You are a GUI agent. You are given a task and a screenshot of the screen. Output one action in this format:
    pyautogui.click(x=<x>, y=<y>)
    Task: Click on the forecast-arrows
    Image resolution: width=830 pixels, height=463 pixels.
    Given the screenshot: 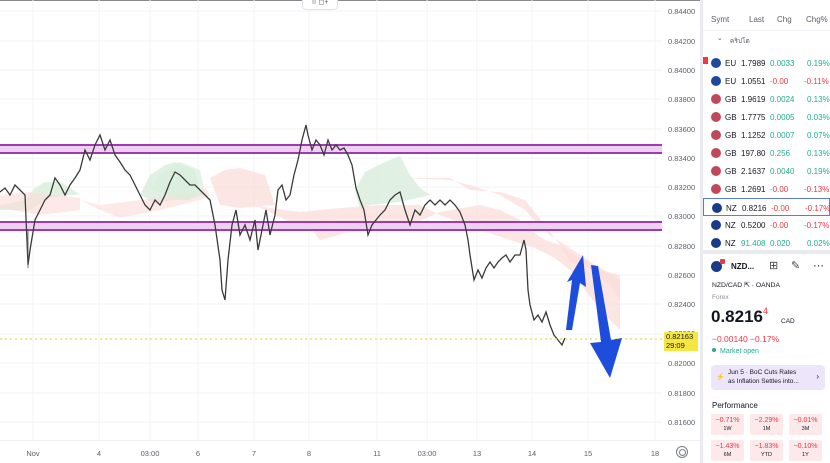 What is the action you would take?
    pyautogui.click(x=594, y=316)
    